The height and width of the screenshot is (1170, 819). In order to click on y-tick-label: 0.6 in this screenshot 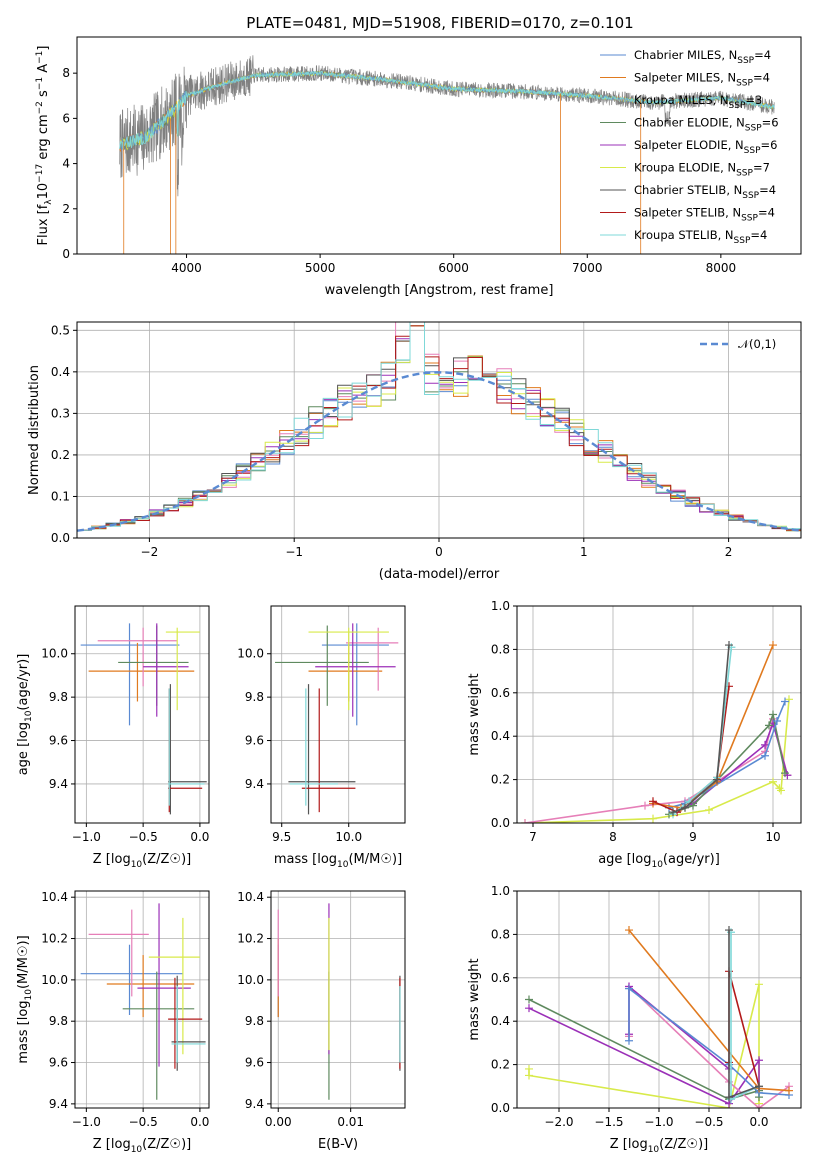, I will do `click(500, 978)`.